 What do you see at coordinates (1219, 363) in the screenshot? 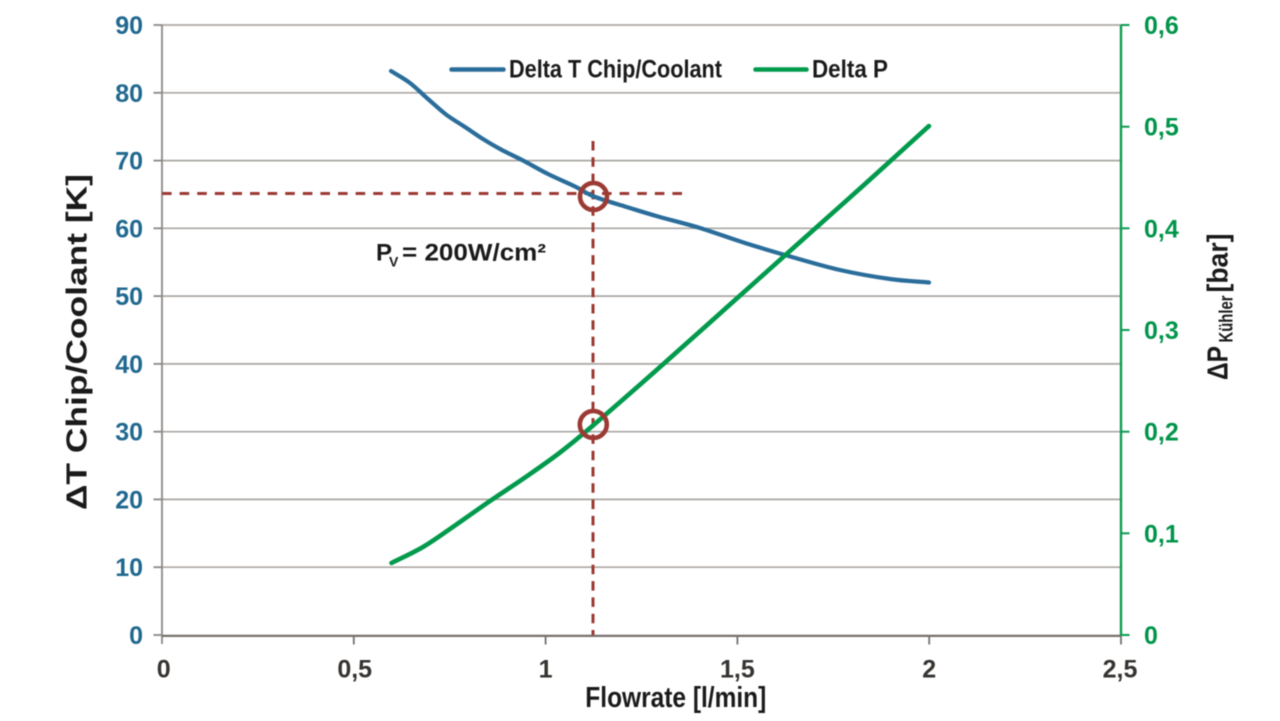
I see `svg-text: ΔP` at bounding box center [1219, 363].